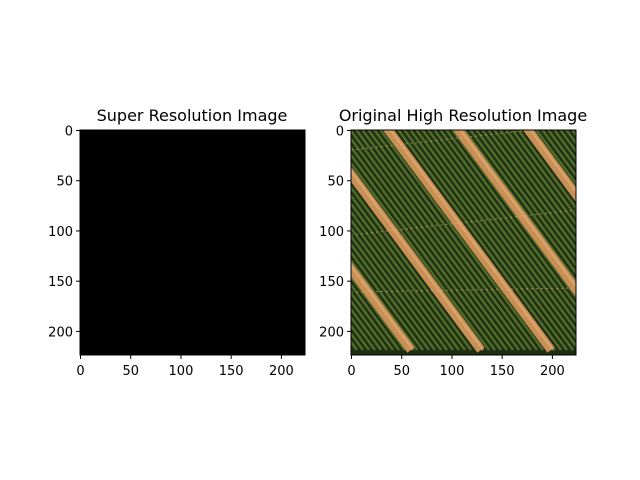 This screenshot has width=640, height=480. Describe the element at coordinates (463, 115) in the screenshot. I see `subplot-title: Original High Resolution Image` at that location.